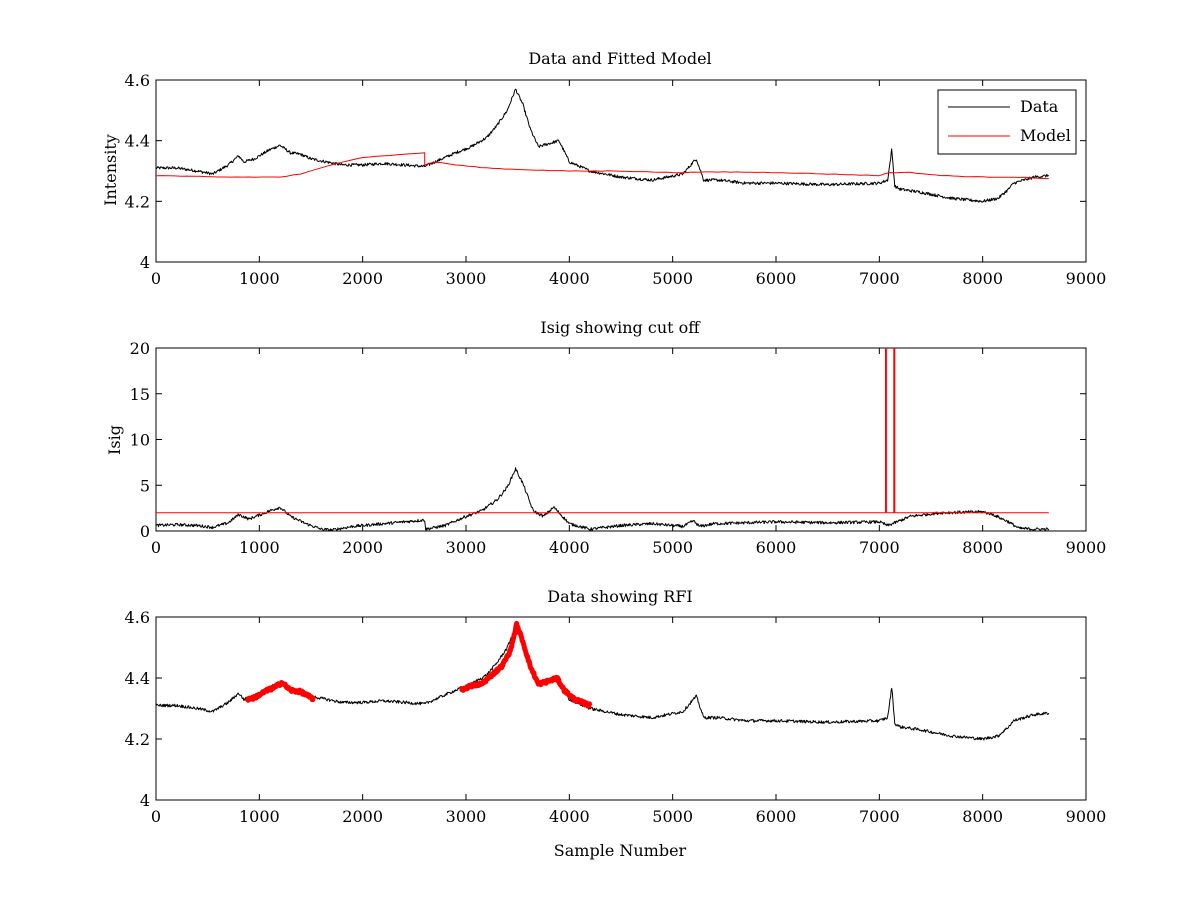 The height and width of the screenshot is (900, 1200). I want to click on legend: Data Model, so click(1007, 122).